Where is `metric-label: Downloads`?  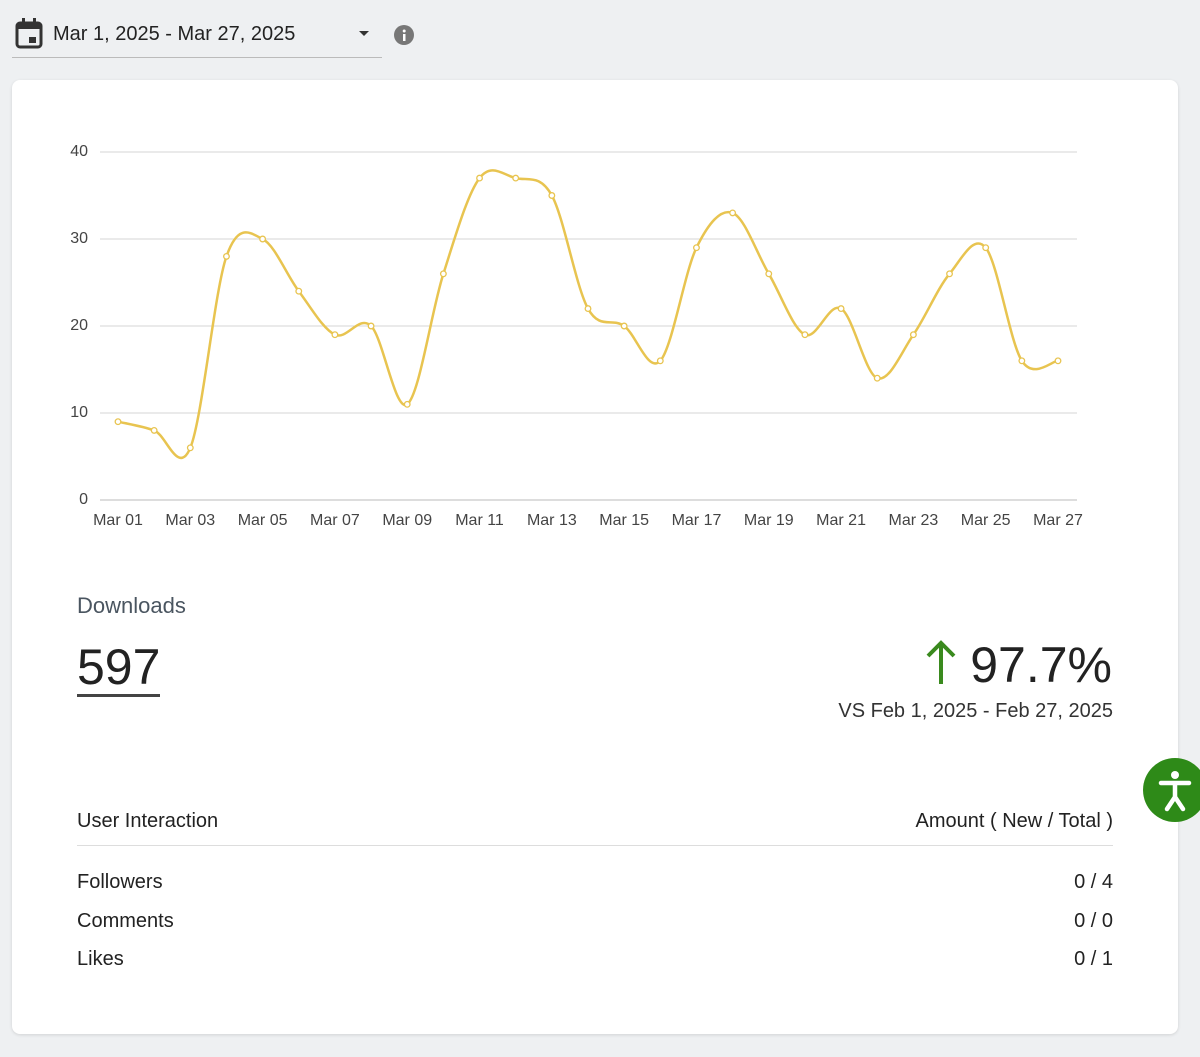 metric-label: Downloads is located at coordinates (131, 605).